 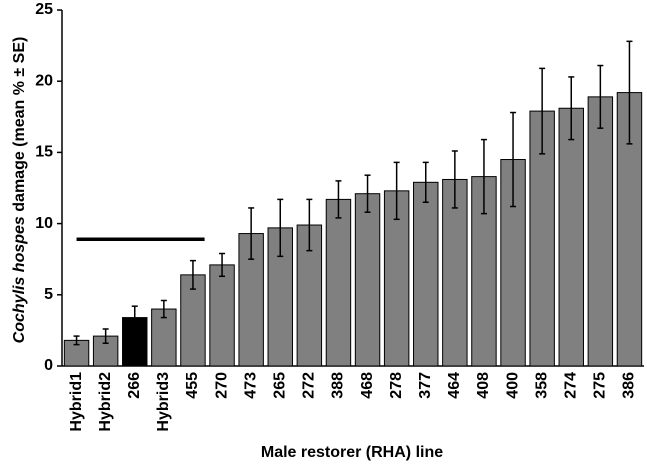 I want to click on y-tick-label: 15, so click(x=44, y=152).